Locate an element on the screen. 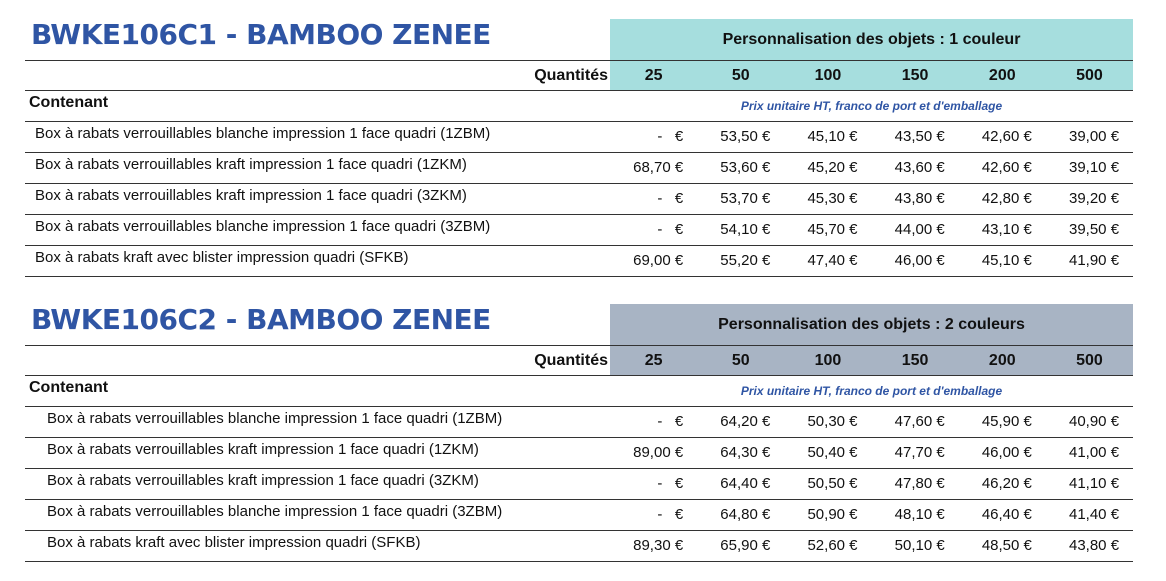 This screenshot has width=1166, height=581. price-cell: 54,10 € is located at coordinates (745, 229).